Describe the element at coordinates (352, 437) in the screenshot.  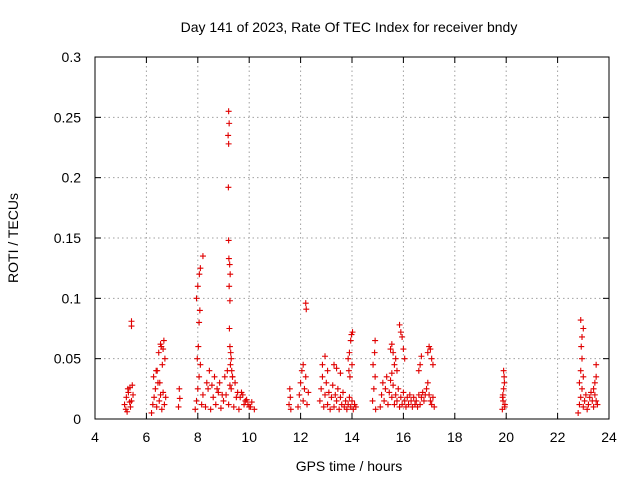
I see `x-tick-label: 14` at that location.